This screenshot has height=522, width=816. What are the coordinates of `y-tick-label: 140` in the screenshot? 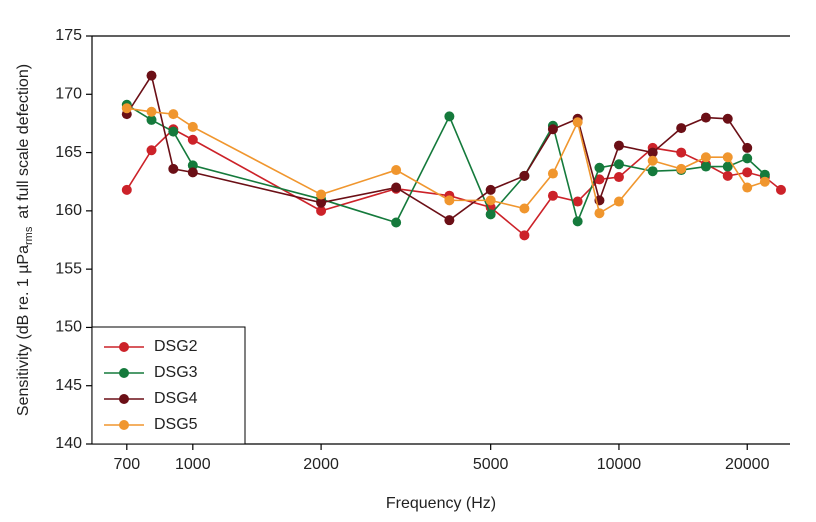 It's located at (68, 443).